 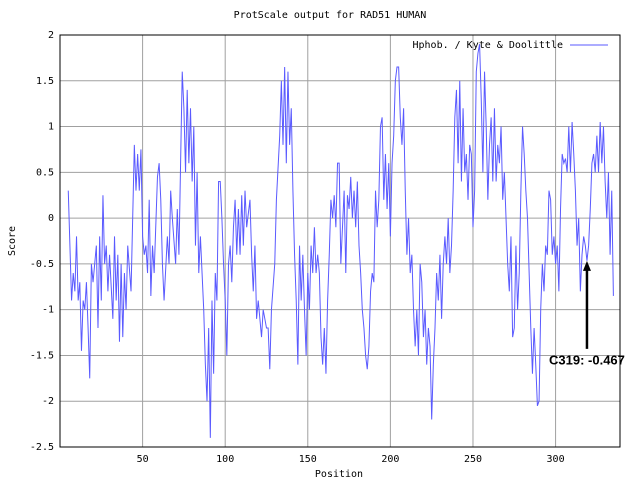 I want to click on legend-label: Hphob. / Kyte & Doolittle, so click(x=487, y=45).